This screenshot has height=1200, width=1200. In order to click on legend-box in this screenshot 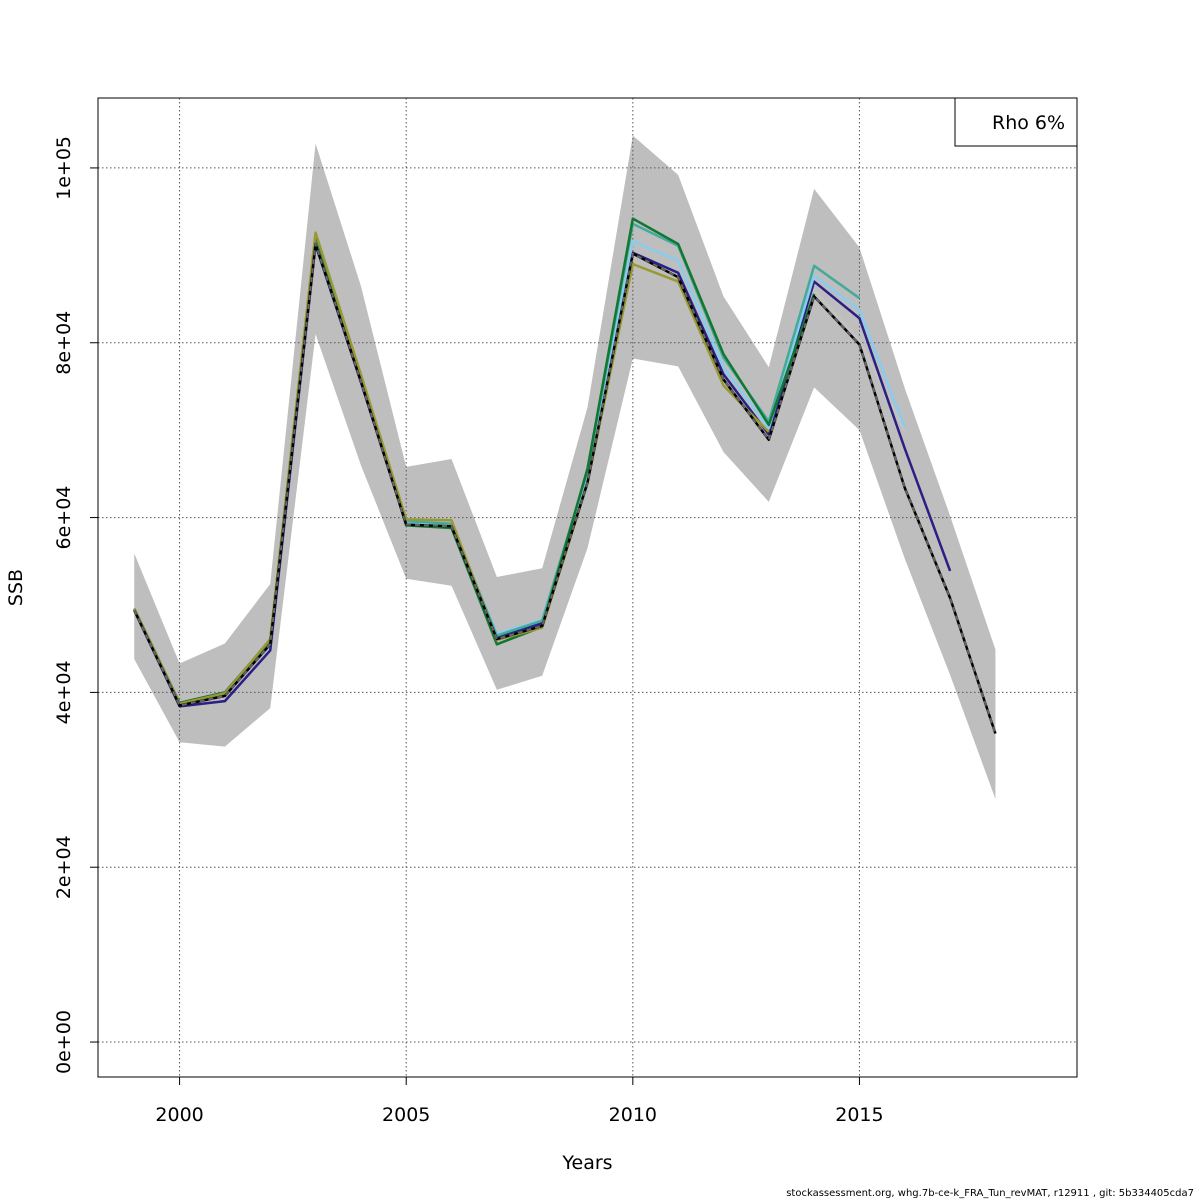, I will do `click(1016, 122)`.